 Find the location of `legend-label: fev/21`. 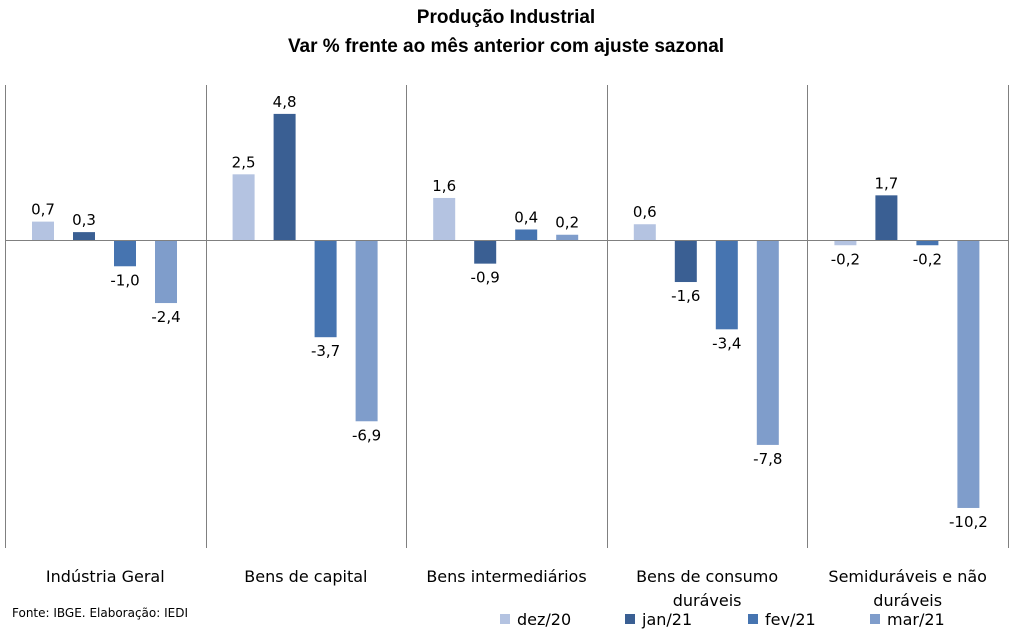

legend-label: fev/21 is located at coordinates (790, 619).